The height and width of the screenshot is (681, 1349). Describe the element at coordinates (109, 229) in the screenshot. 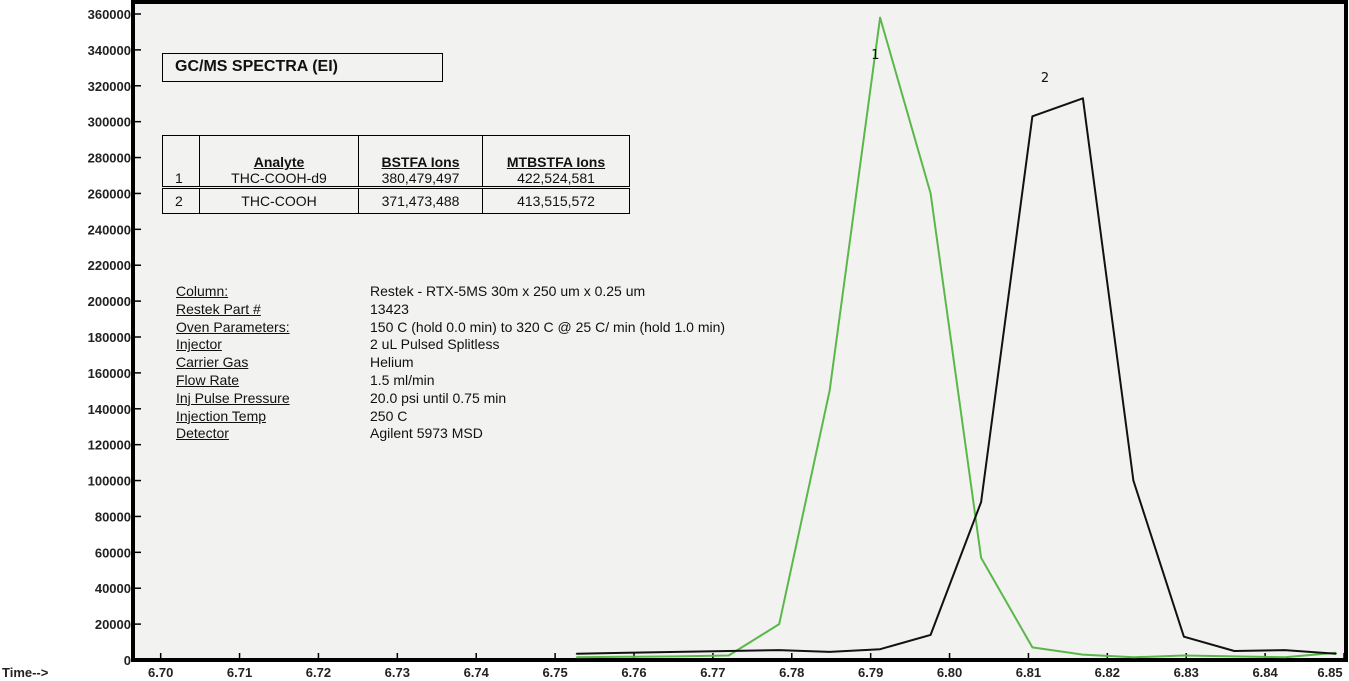

I see `y-tick-label: 240000` at that location.